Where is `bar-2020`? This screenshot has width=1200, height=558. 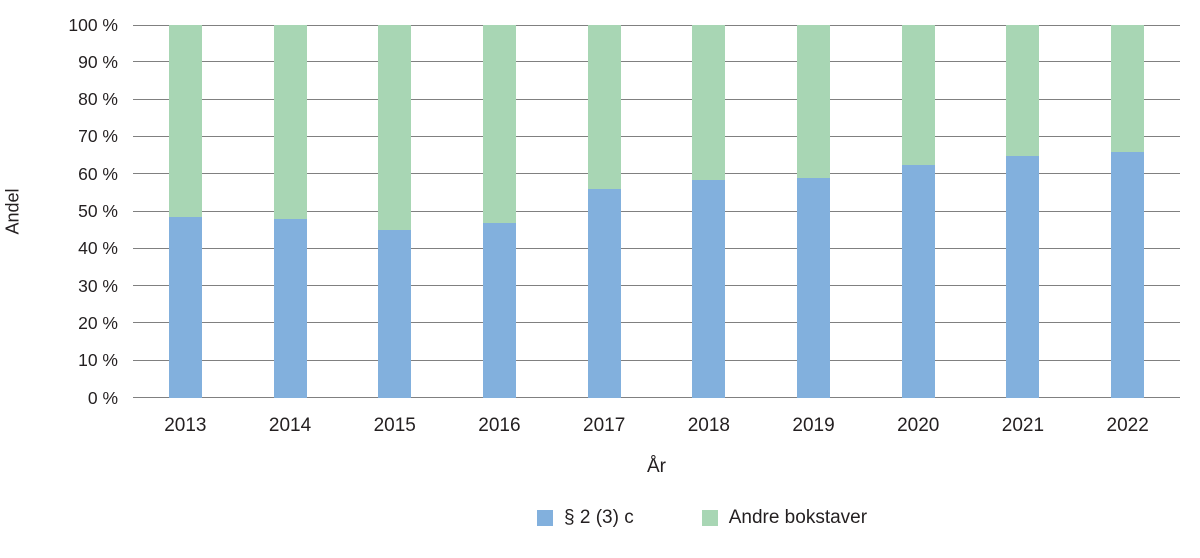
bar-2020 is located at coordinates (918, 211).